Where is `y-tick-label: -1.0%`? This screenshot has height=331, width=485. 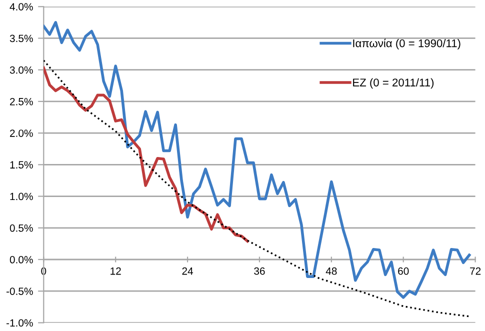 y-tick-label: -1.0% is located at coordinates (19, 323).